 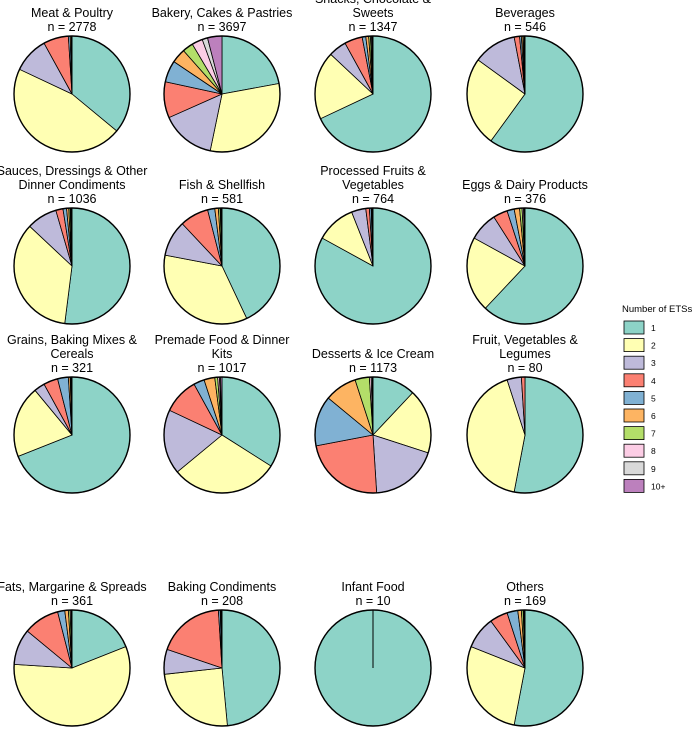 I want to click on panel-title-label: Others, so click(x=525, y=587).